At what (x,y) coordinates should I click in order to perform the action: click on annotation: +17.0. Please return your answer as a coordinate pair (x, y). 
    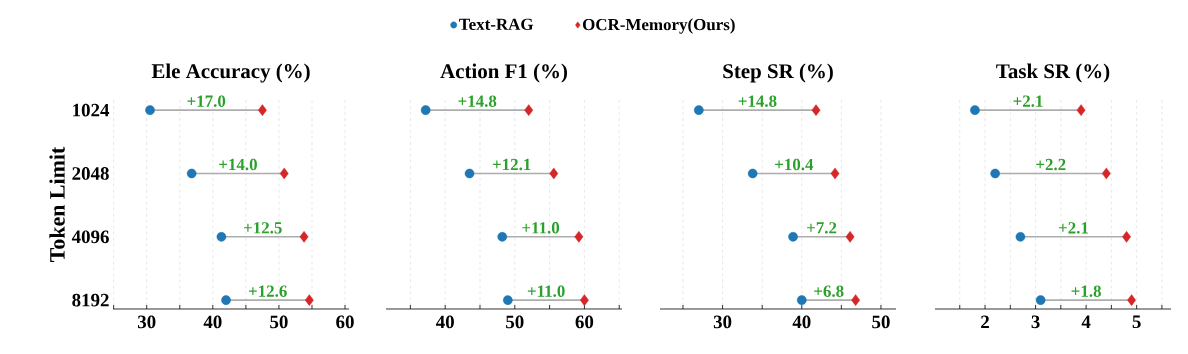
    Looking at the image, I should click on (206, 101).